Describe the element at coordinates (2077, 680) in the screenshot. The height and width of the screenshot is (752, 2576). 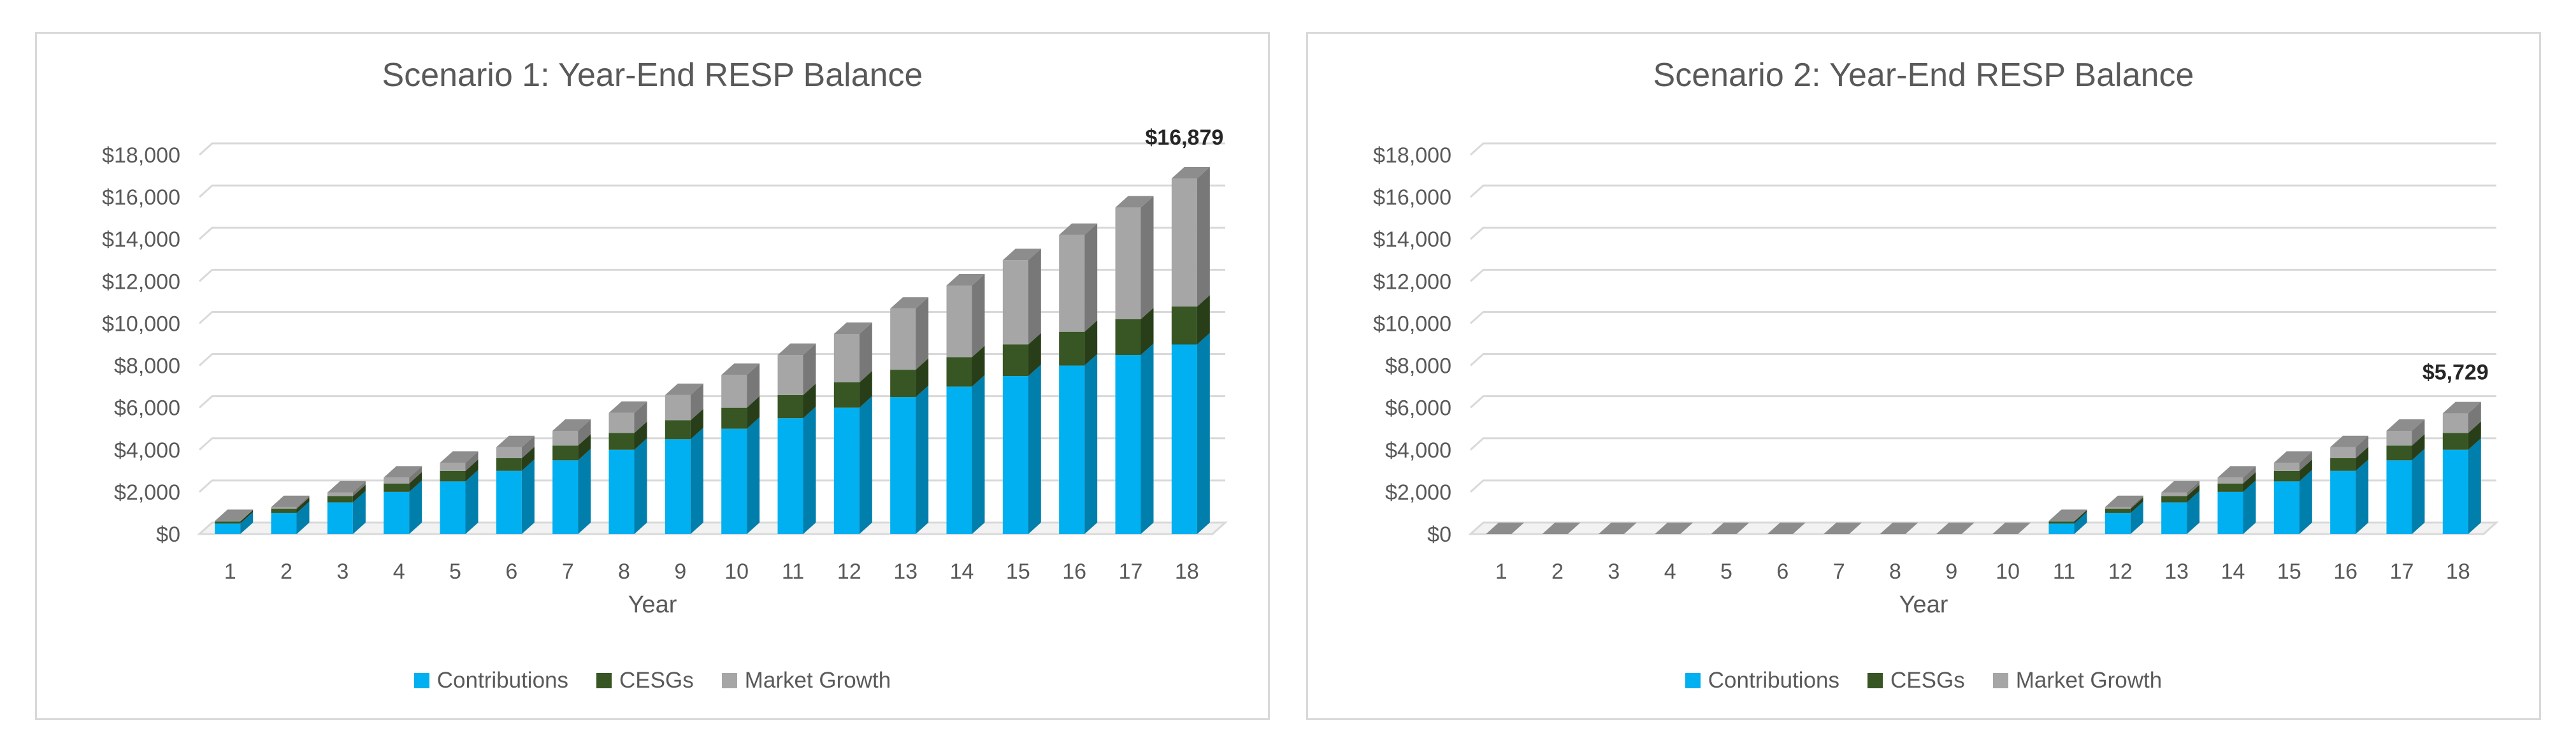
I see `legend-item-market-growth: Market Growth` at that location.